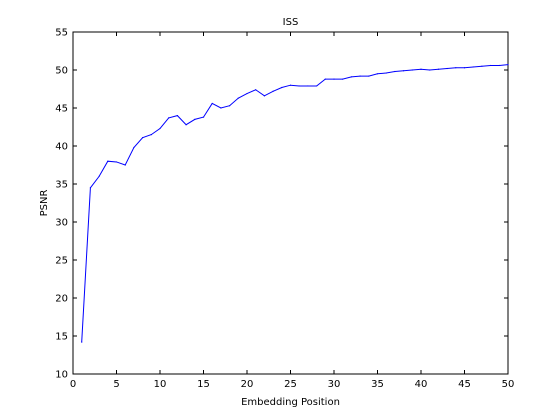 This screenshot has width=560, height=420. What do you see at coordinates (61, 109) in the screenshot?
I see `y-tick-label: 45` at bounding box center [61, 109].